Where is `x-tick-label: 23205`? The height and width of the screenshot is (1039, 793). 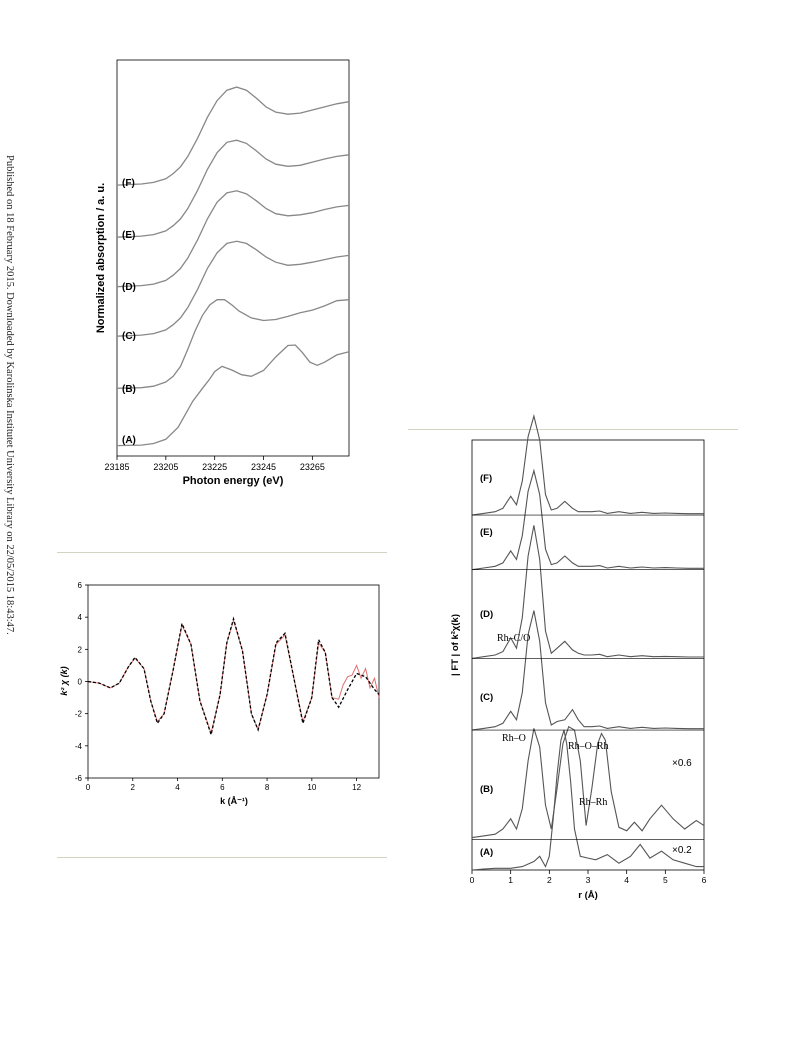
x-tick-label: 23205 is located at coordinates (165, 467).